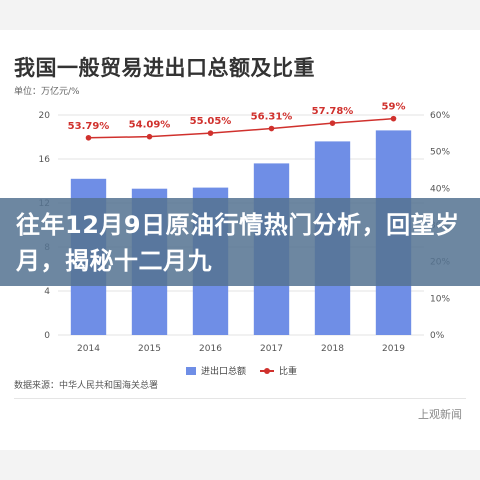 The image size is (480, 480). I want to click on data-label: 59%, so click(394, 107).